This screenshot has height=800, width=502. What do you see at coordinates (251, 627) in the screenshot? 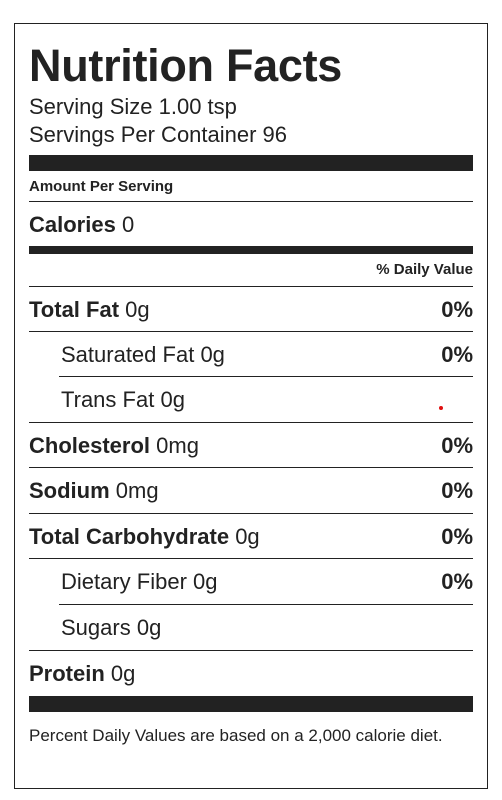
I see `nutrient-row-sugars: Sugars 0g` at bounding box center [251, 627].